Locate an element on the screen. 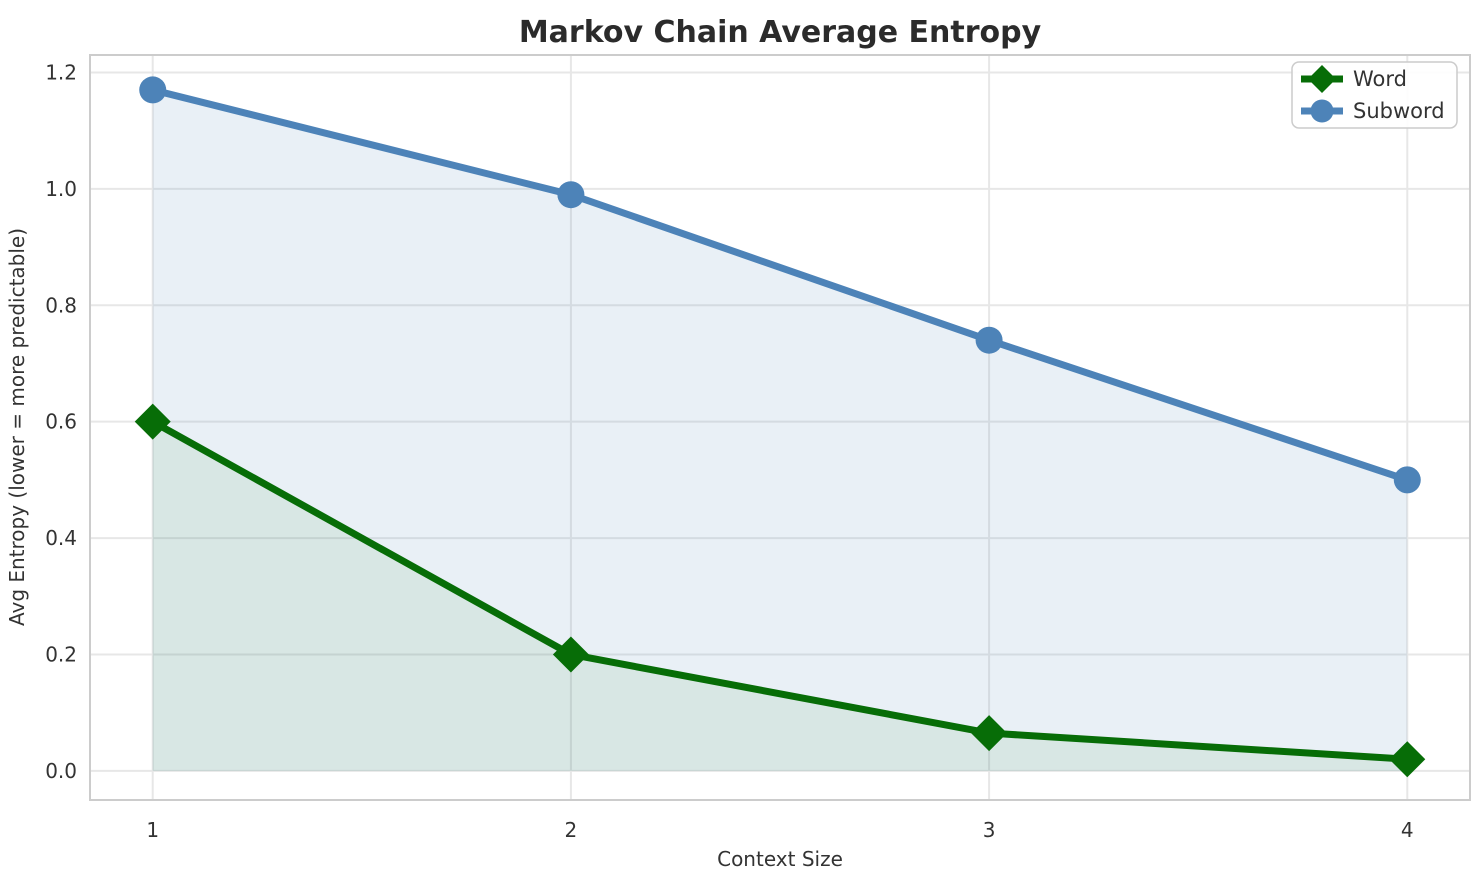 The image size is (1484, 885). legend-label-word: Word is located at coordinates (1380, 79).